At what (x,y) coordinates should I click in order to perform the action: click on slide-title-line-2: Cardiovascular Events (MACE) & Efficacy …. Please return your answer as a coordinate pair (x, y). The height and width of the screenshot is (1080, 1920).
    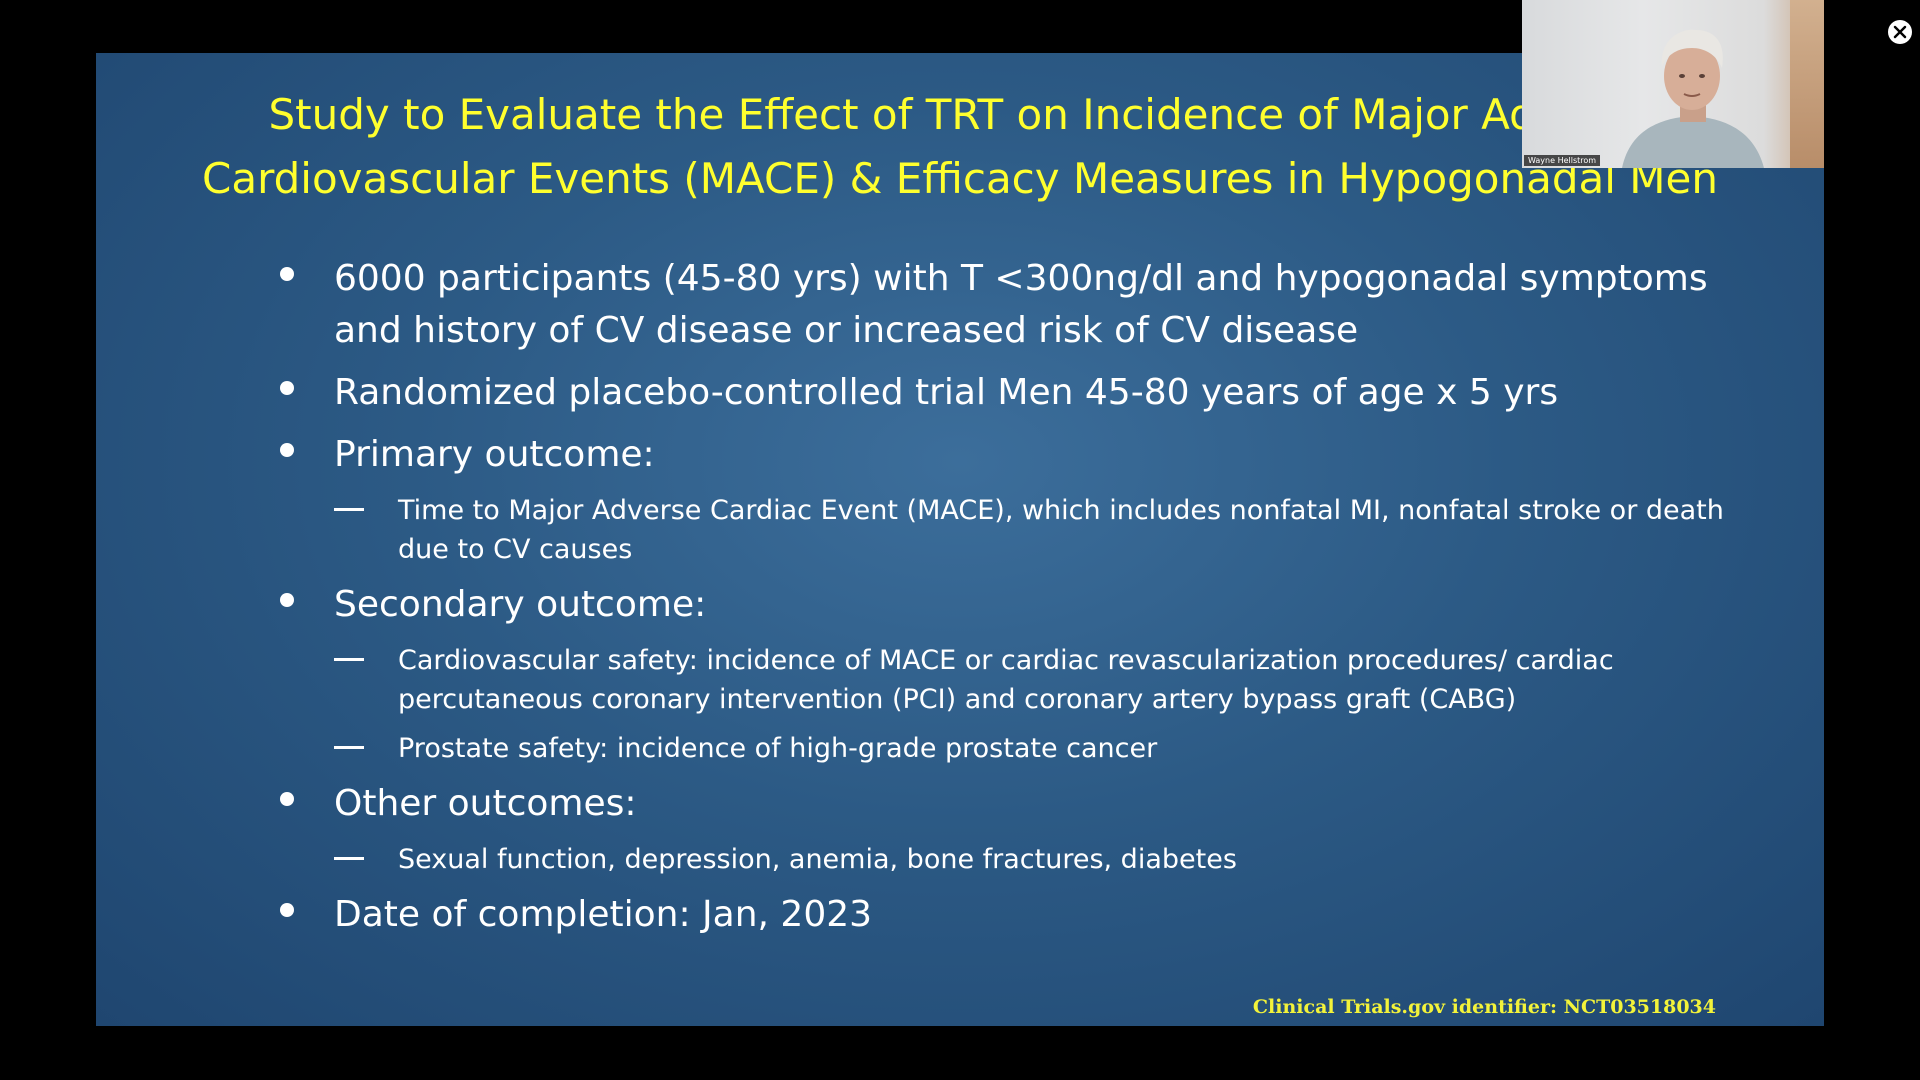
    Looking at the image, I should click on (960, 178).